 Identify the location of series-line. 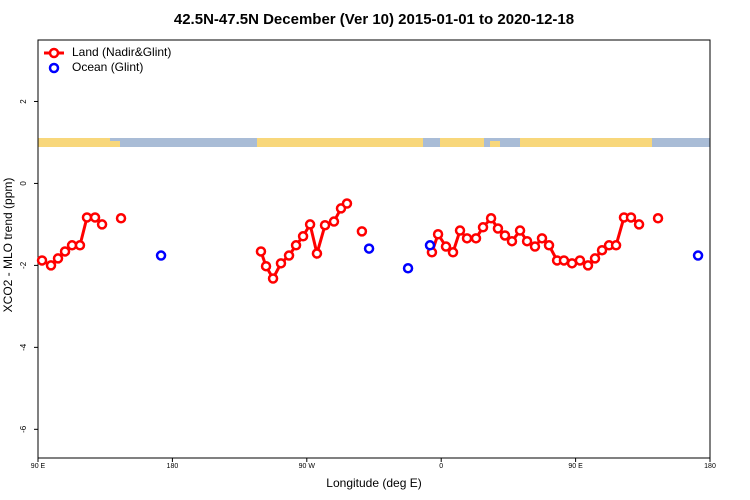
(350, 241).